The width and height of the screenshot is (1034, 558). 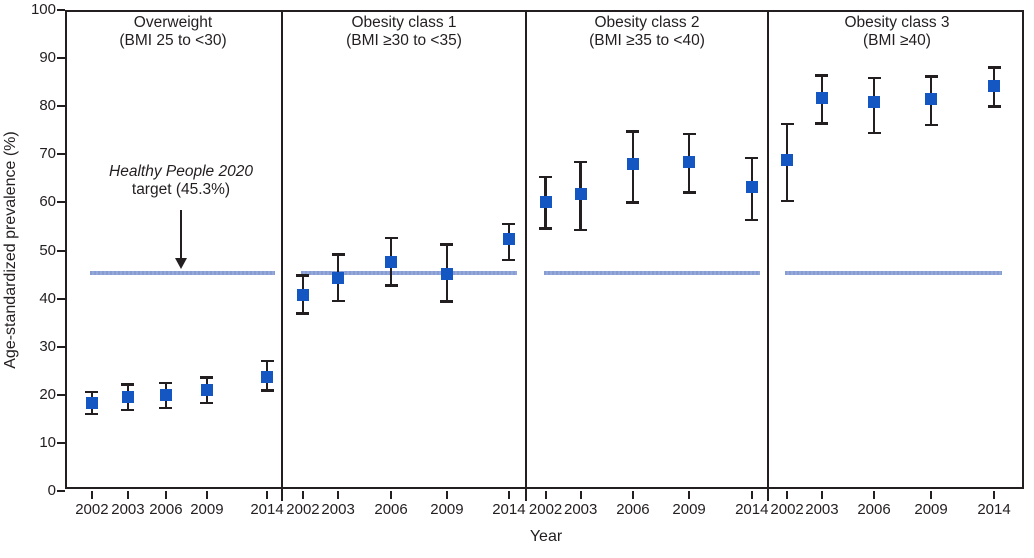 I want to click on panel-title-line1: Overweight, so click(x=173, y=22).